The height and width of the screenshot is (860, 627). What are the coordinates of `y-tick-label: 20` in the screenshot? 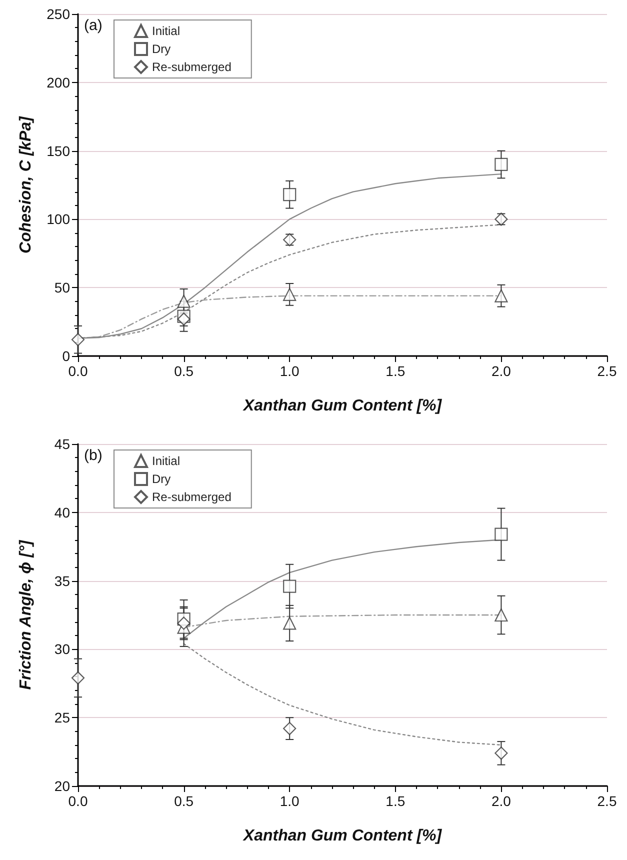 It's located at (62, 786).